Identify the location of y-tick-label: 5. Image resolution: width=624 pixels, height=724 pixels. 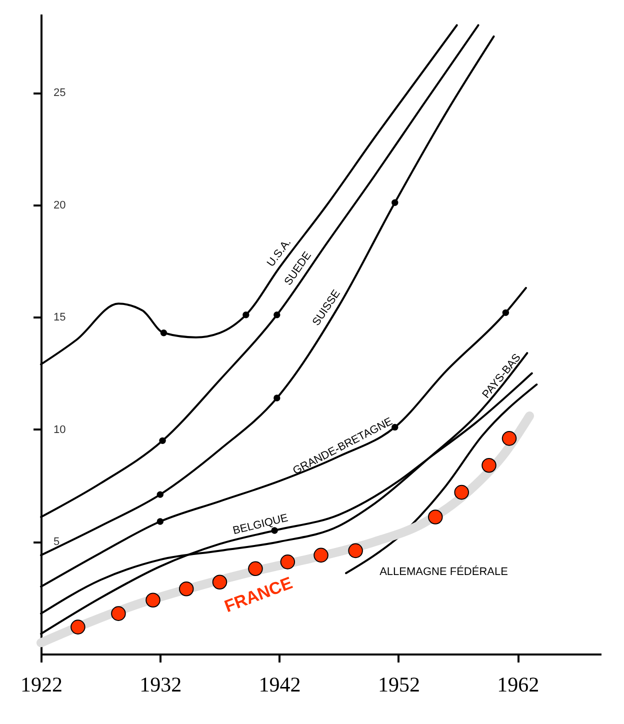
(57, 542).